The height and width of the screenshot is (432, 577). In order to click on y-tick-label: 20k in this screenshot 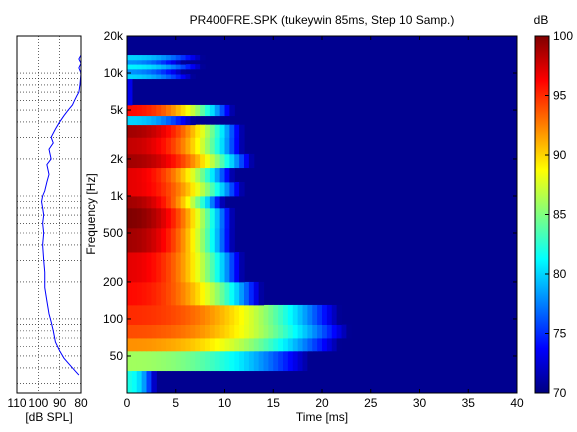, I will do `click(114, 36)`.